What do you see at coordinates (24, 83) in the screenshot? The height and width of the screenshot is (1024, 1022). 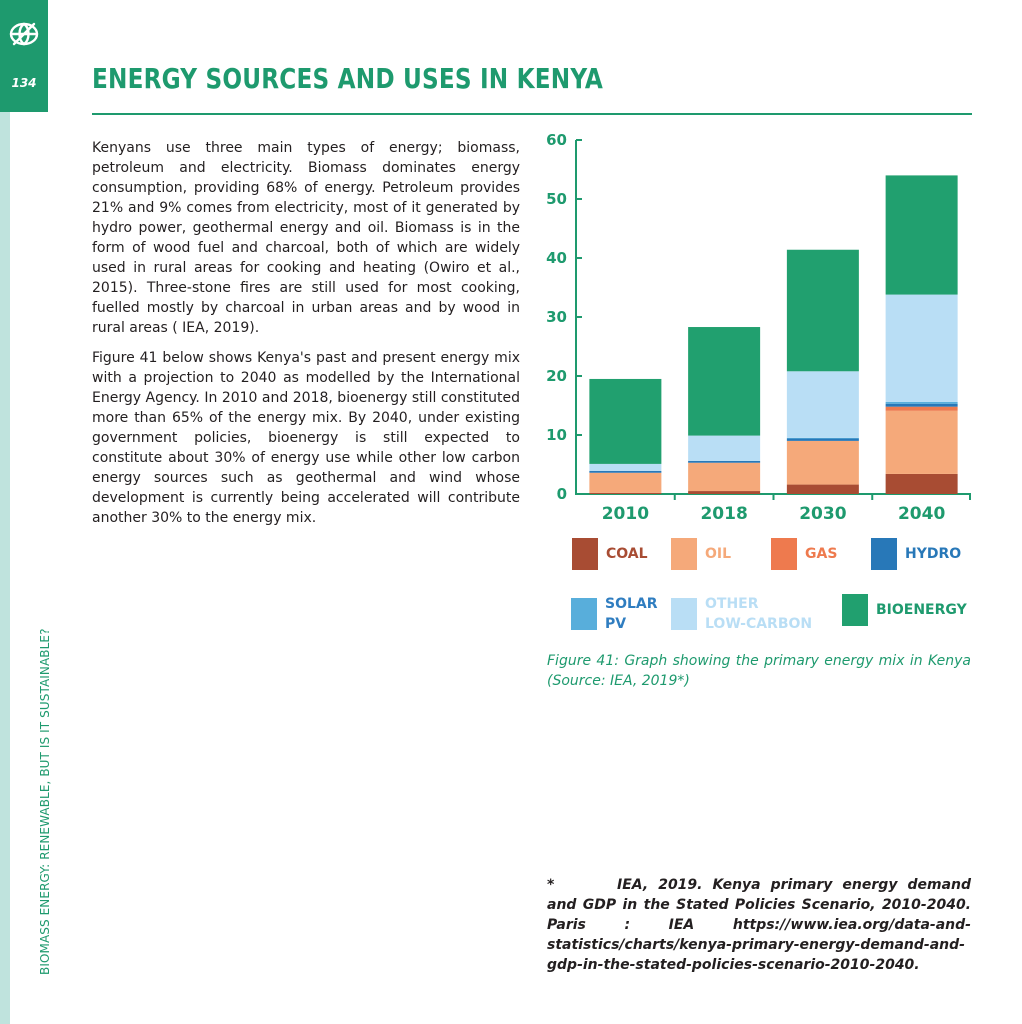 I see `page-number: 134` at bounding box center [24, 83].